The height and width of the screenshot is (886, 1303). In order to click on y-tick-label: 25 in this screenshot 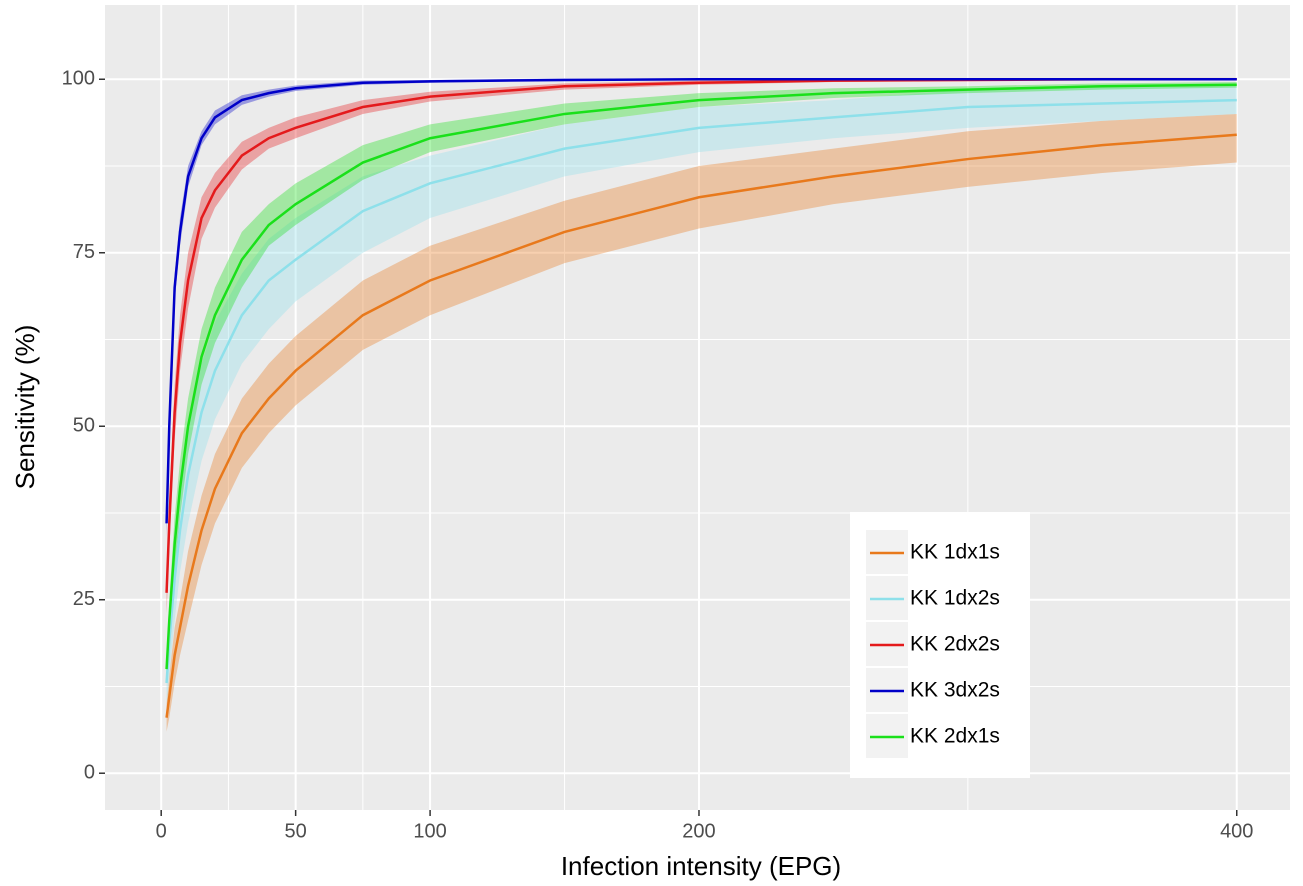, I will do `click(84, 599)`.